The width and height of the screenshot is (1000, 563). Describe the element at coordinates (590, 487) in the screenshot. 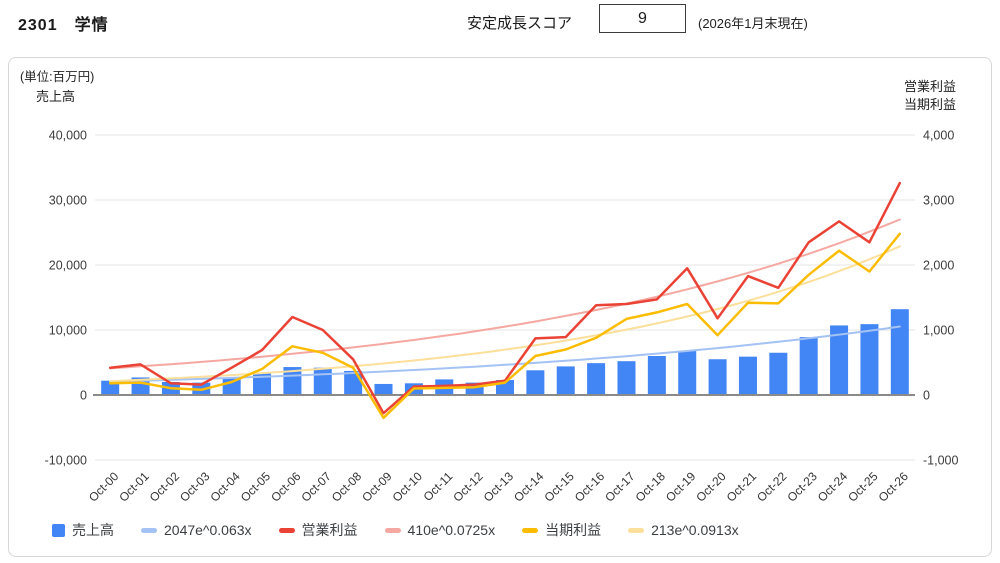

I see `x-axis-label-Oct-16: Oct-16` at that location.